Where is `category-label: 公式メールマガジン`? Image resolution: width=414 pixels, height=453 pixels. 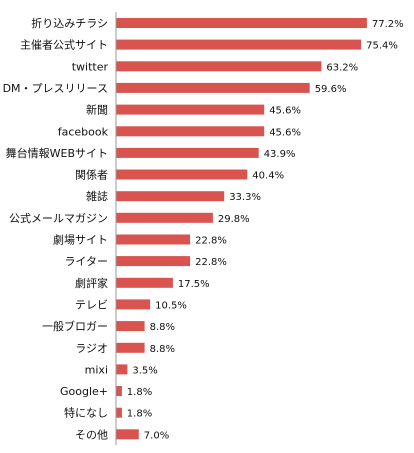
category-label: 公式メールマガジン is located at coordinates (58, 218).